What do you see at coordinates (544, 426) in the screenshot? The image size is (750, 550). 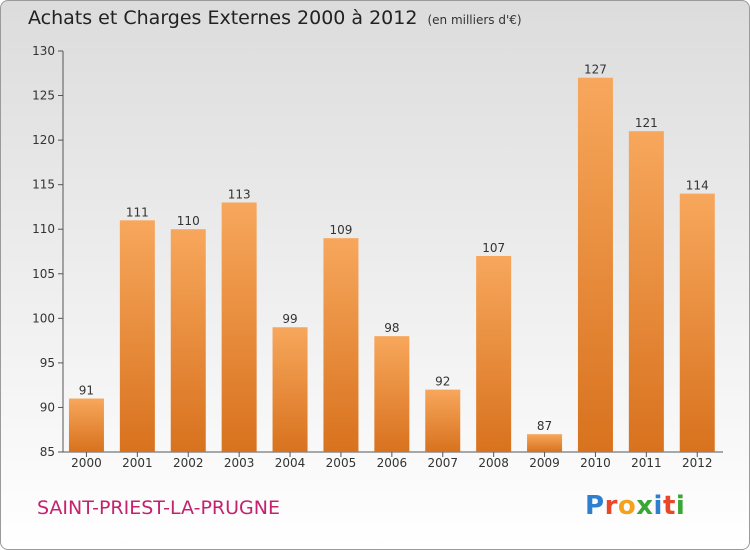 I see `data-label: 87` at bounding box center [544, 426].